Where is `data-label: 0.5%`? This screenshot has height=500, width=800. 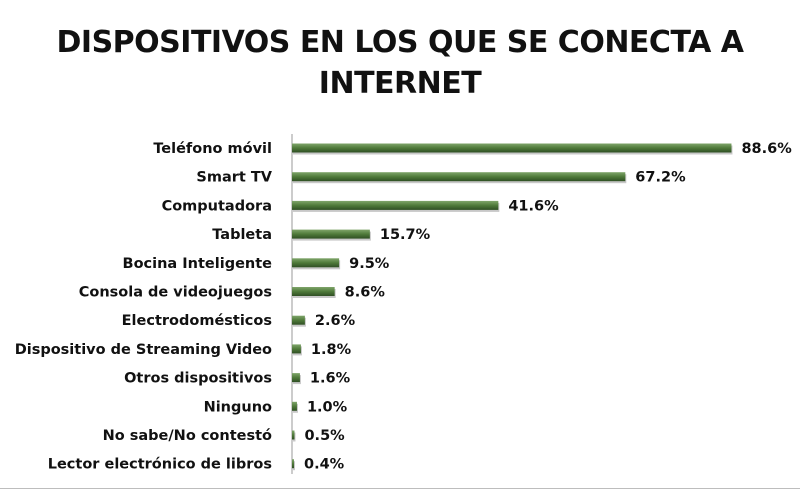
data-label: 0.5% is located at coordinates (324, 436).